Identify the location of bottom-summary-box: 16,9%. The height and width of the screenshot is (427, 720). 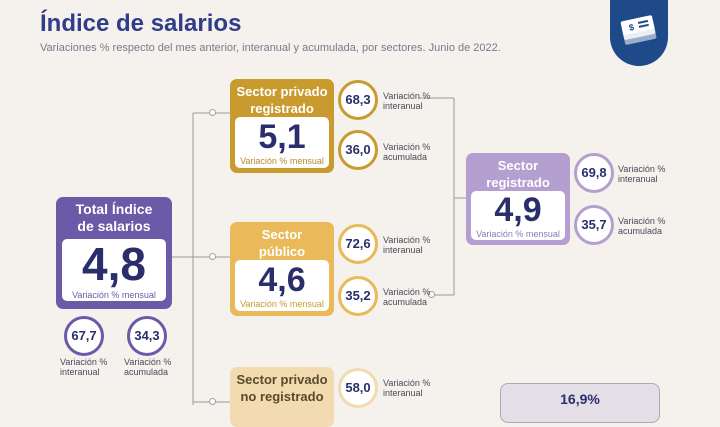
(580, 403).